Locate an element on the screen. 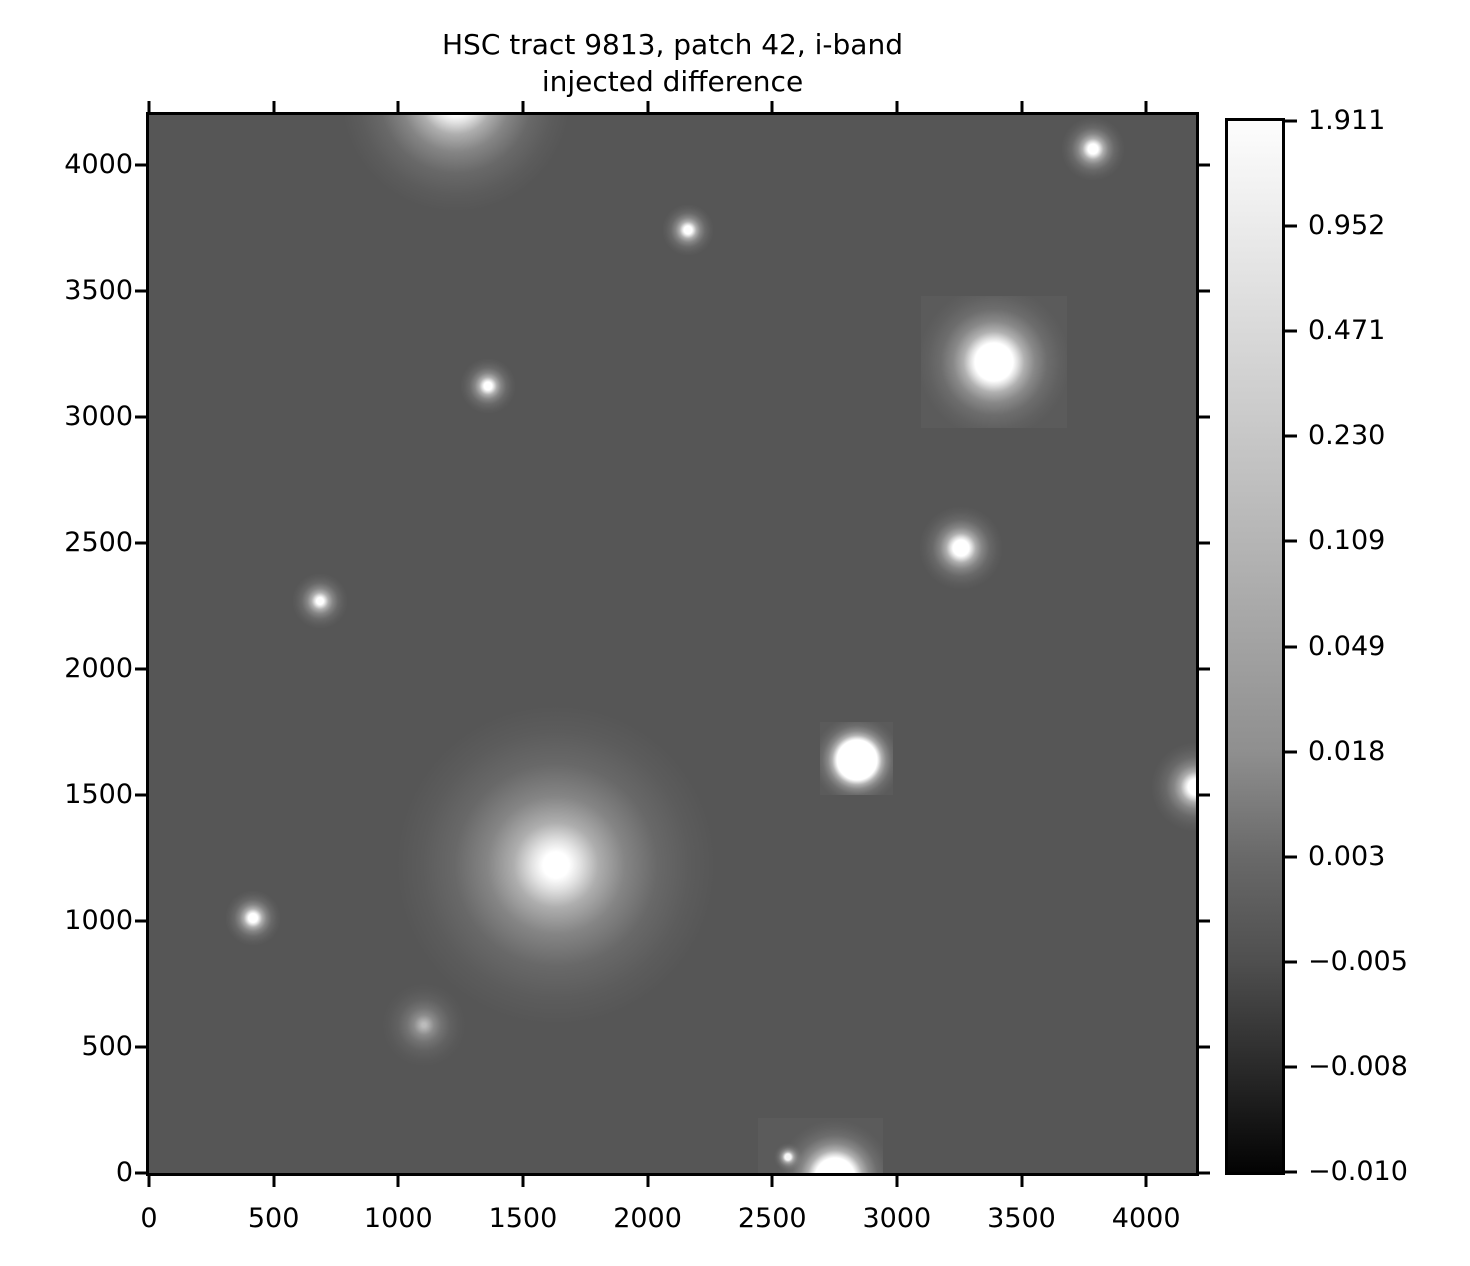 The height and width of the screenshot is (1266, 1470). y-tick-label: 0 is located at coordinates (124, 1172).